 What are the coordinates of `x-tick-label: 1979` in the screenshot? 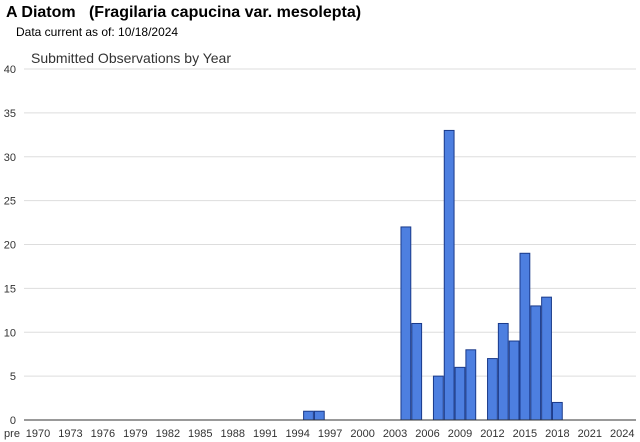 It's located at (135, 434).